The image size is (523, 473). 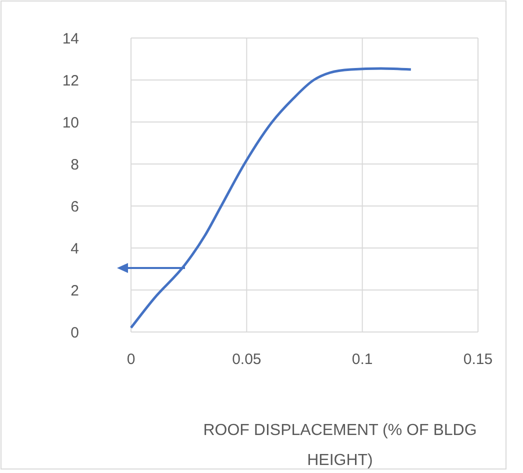 What do you see at coordinates (74, 333) in the screenshot?
I see `y-tick-label: 0` at bounding box center [74, 333].